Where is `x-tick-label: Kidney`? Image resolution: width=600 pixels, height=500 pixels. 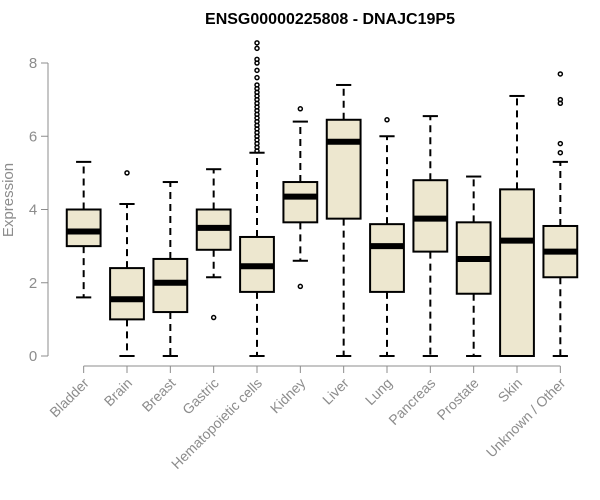
x-tick-label: Kidney is located at coordinates (288, 396).